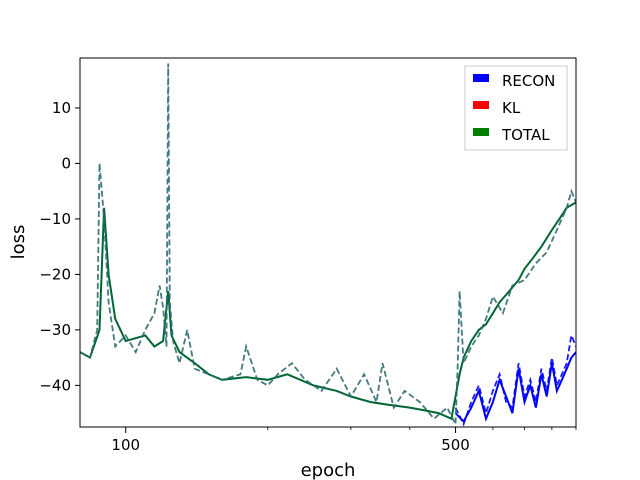 Image resolution: width=640 pixels, height=480 pixels. Describe the element at coordinates (55, 330) in the screenshot. I see `y-tick-label: −30` at that location.